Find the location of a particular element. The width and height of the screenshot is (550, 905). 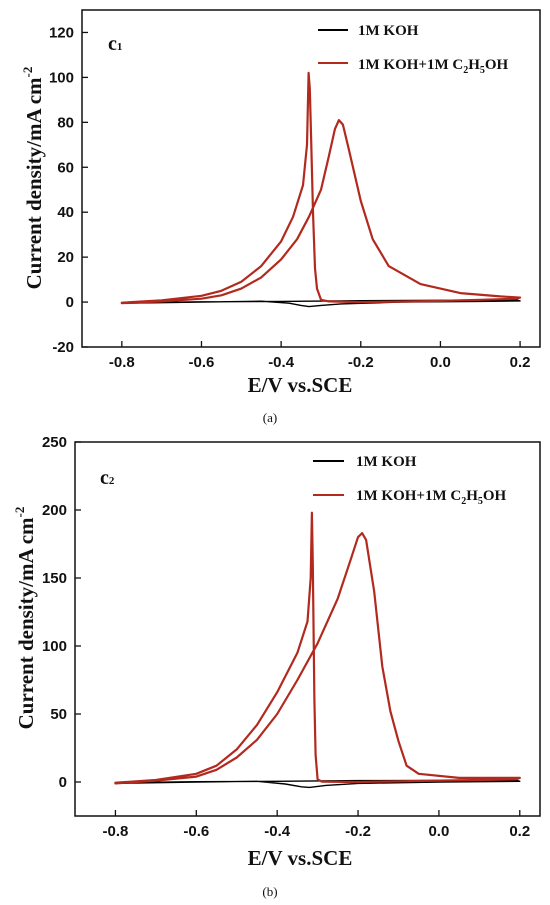

series-line-koh is located at coordinates (317, 784).